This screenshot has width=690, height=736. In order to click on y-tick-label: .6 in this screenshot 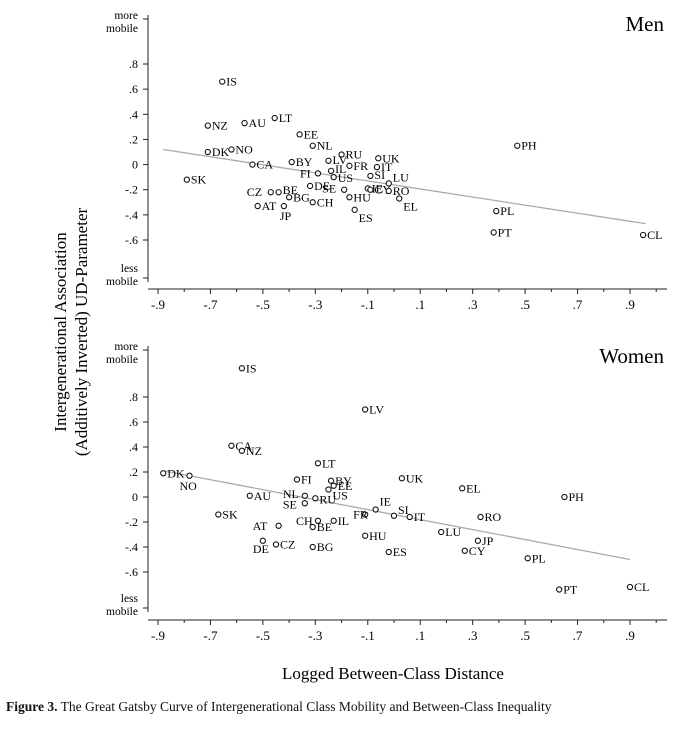, I will do `click(133, 422)`.